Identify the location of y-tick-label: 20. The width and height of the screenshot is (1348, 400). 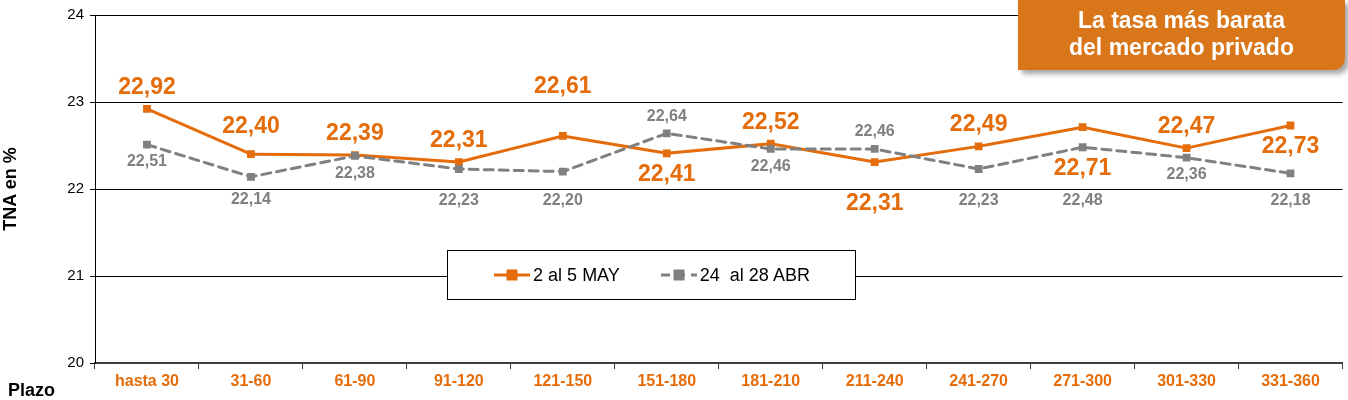
(75, 362).